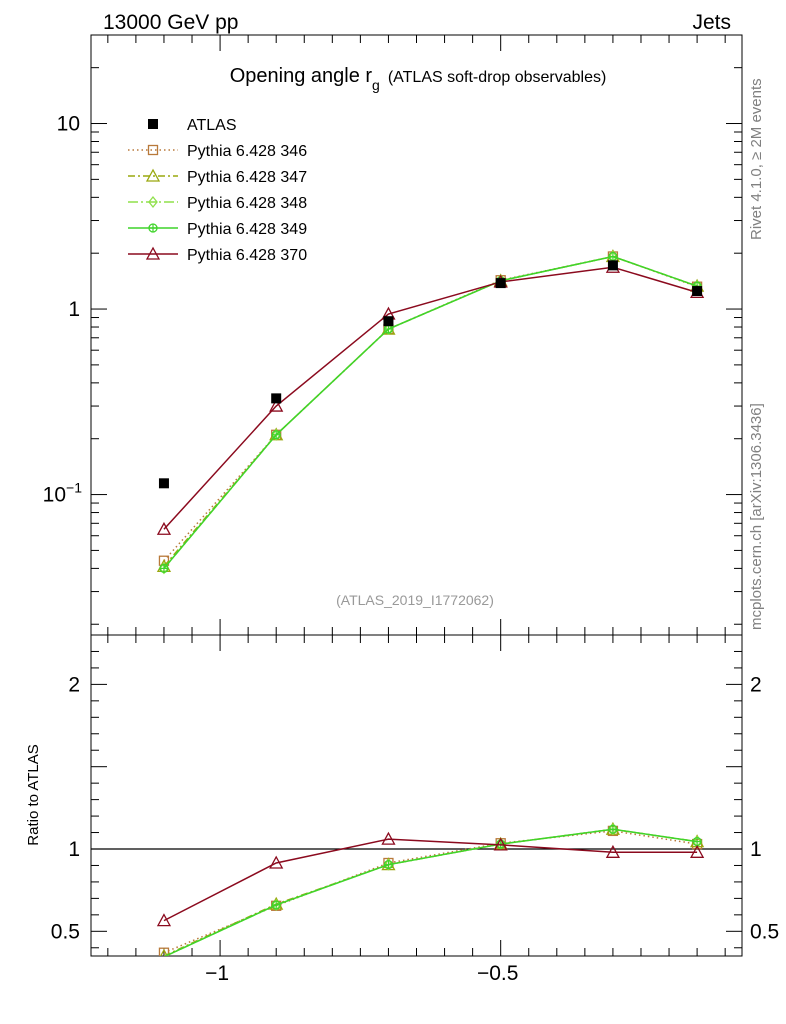 The image size is (786, 1024). I want to click on chart-title-main: Opening angle r, so click(301, 76).